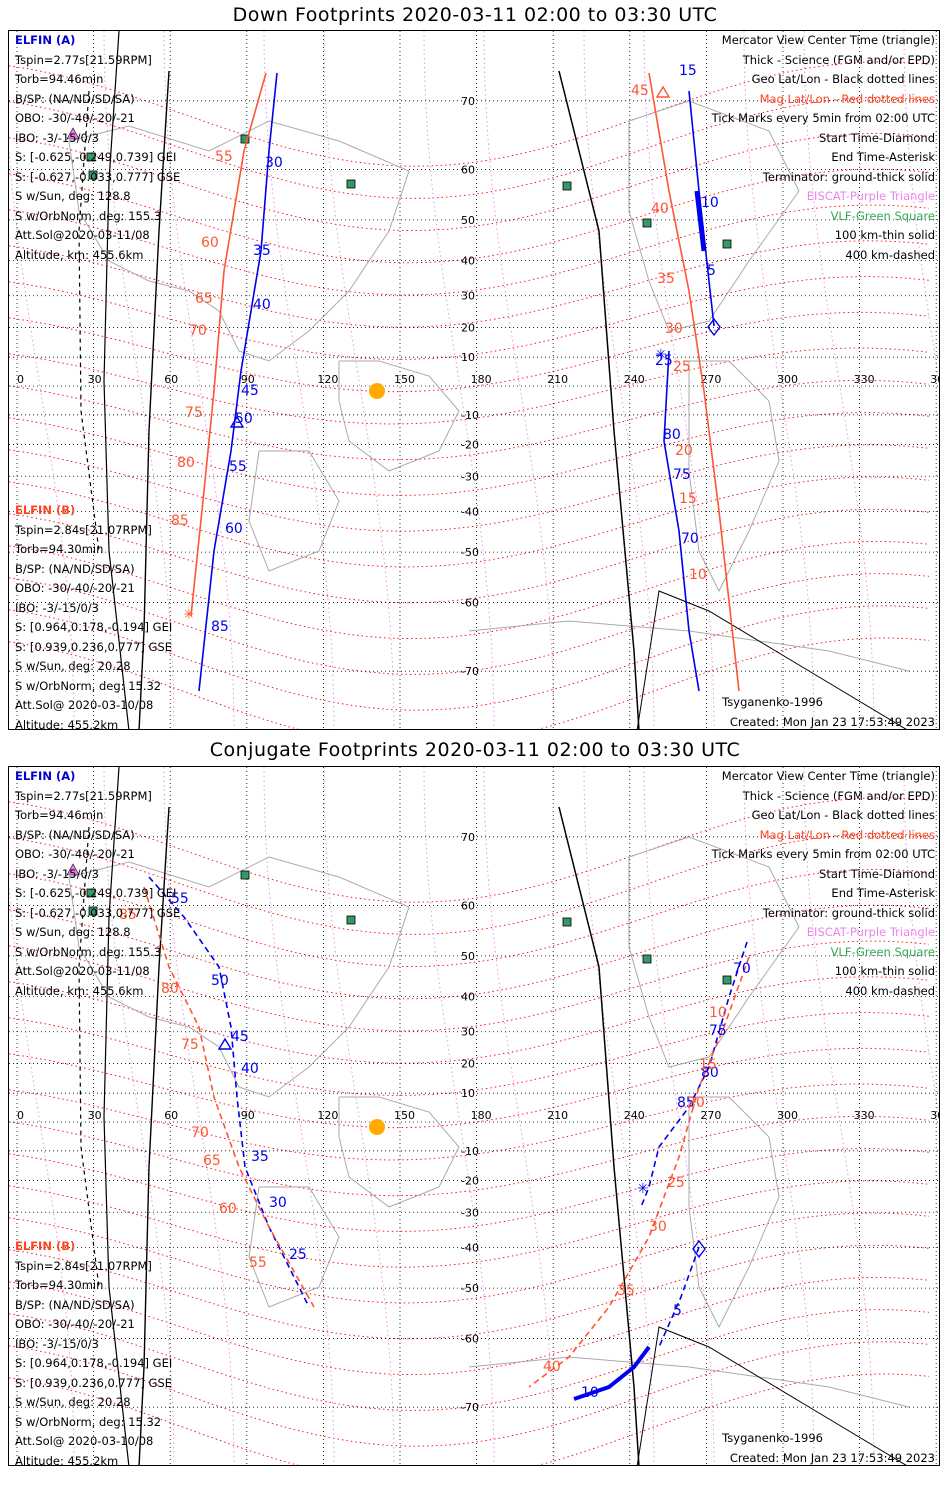 This screenshot has height=1500, width=950. I want to click on legend-line-mag: Mag Lat/Lon - Red dotted lines, so click(847, 98).